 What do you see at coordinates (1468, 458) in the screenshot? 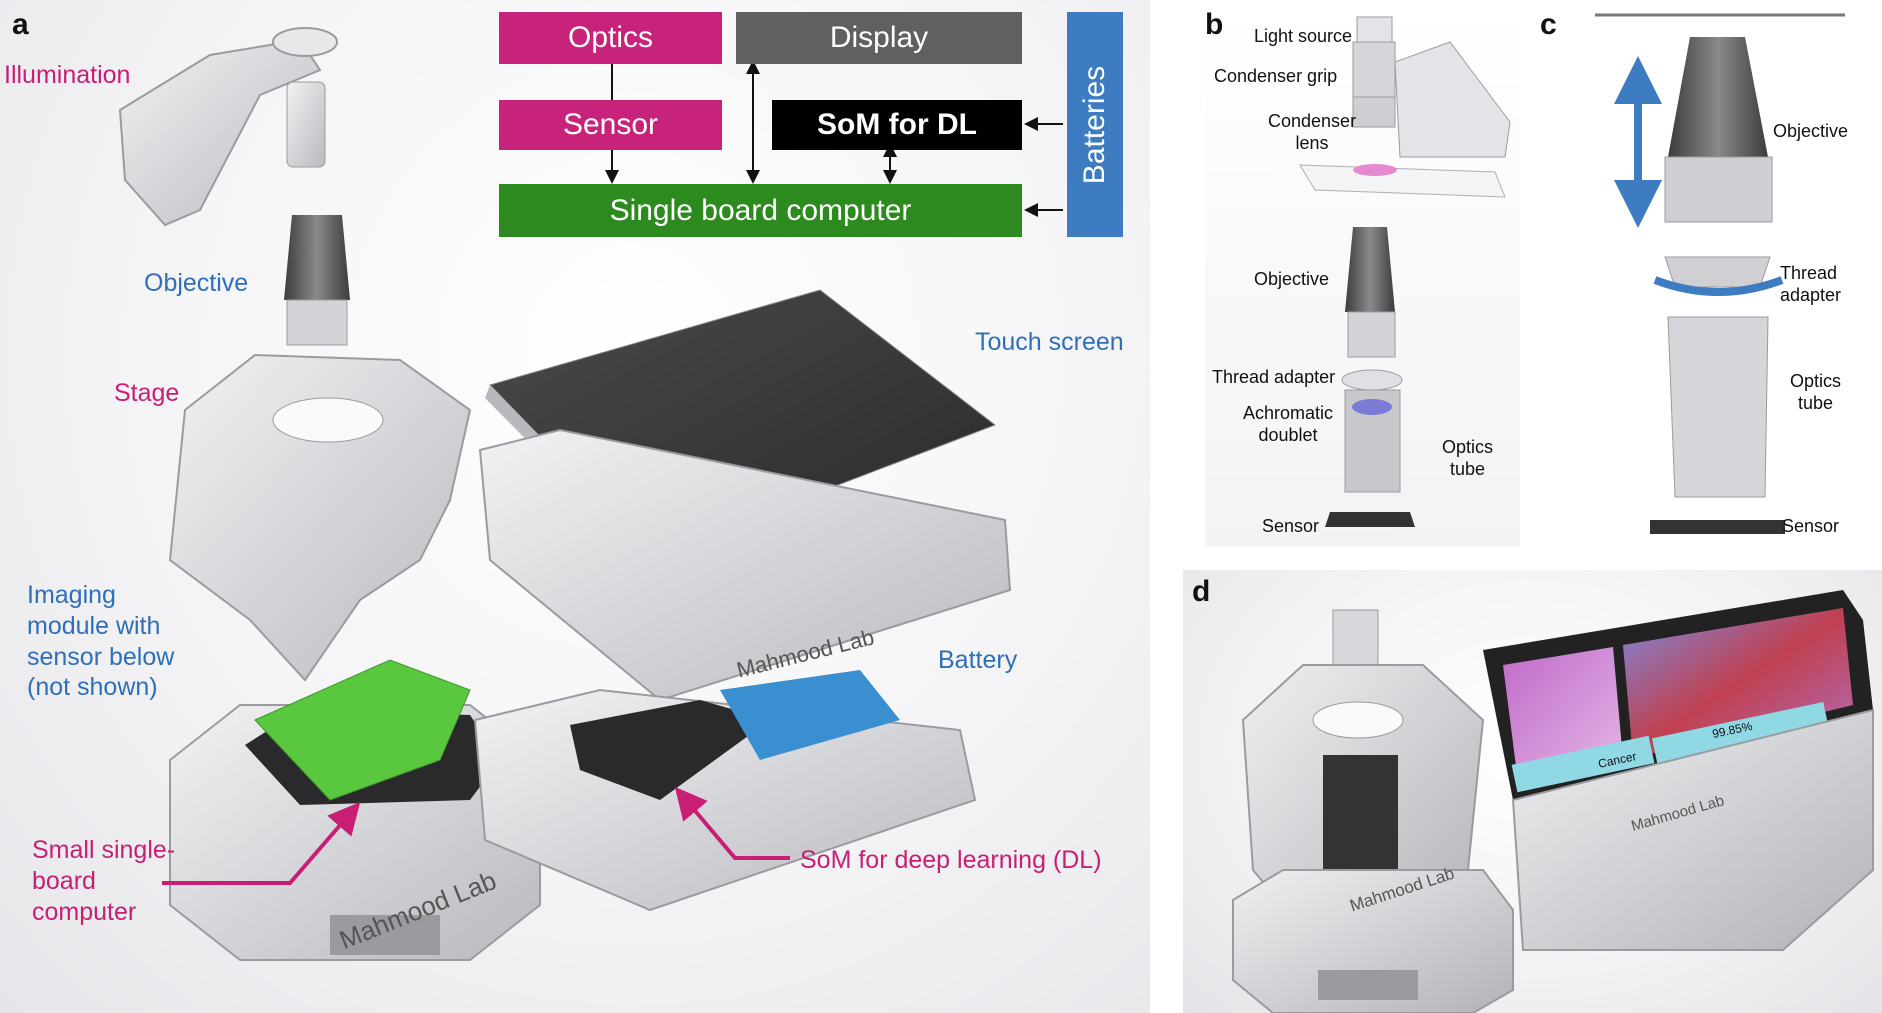
I see `optics-tube-label-b: Optics tube` at bounding box center [1468, 458].